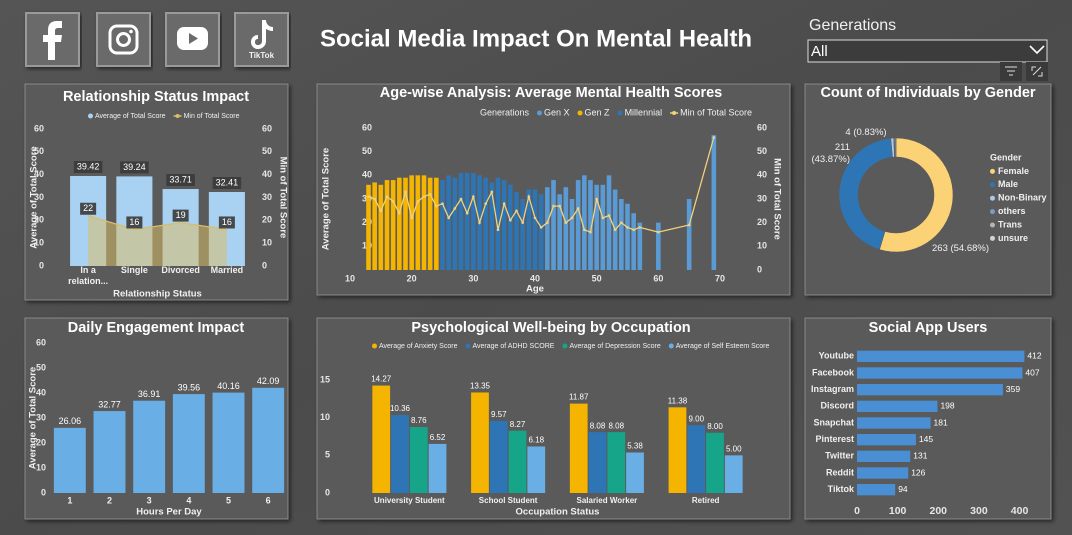 This screenshot has width=1072, height=535. I want to click on chart-title: Daily Engagement Impact, so click(156, 328).